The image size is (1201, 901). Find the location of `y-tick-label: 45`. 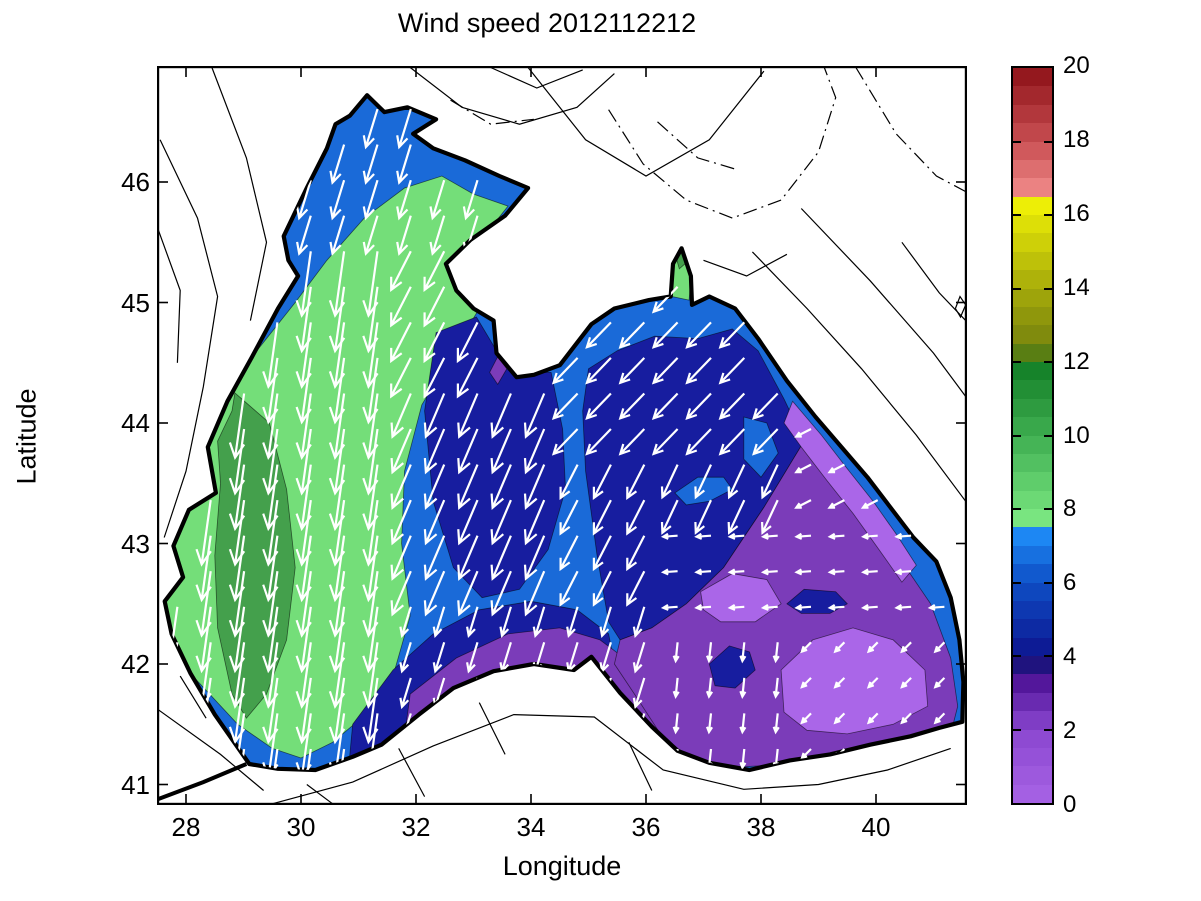

y-tick-label: 45 is located at coordinates (135, 302).